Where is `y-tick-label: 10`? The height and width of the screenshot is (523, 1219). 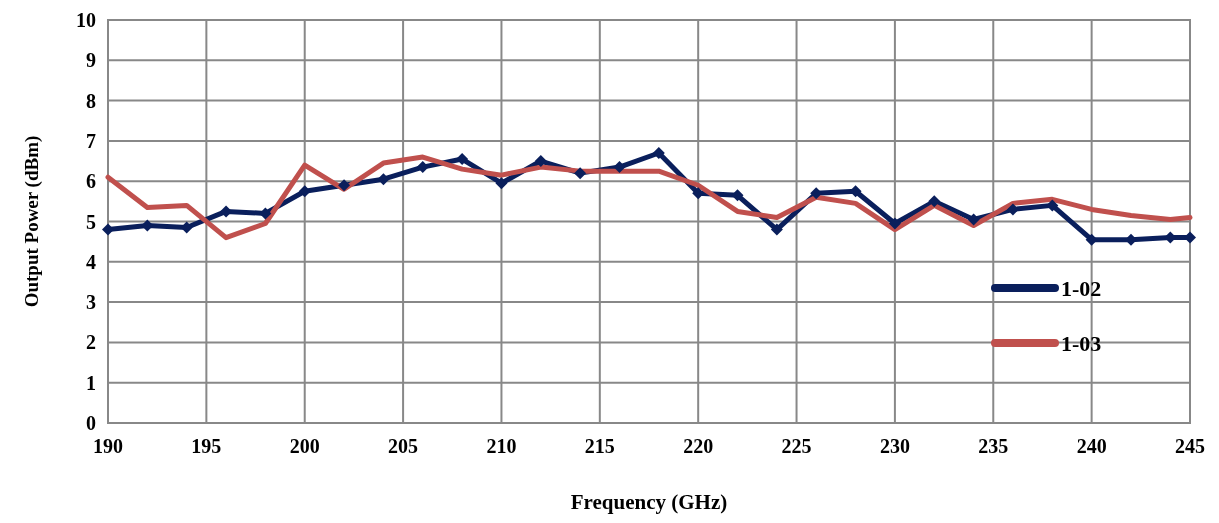
y-tick-label: 10 is located at coordinates (86, 20).